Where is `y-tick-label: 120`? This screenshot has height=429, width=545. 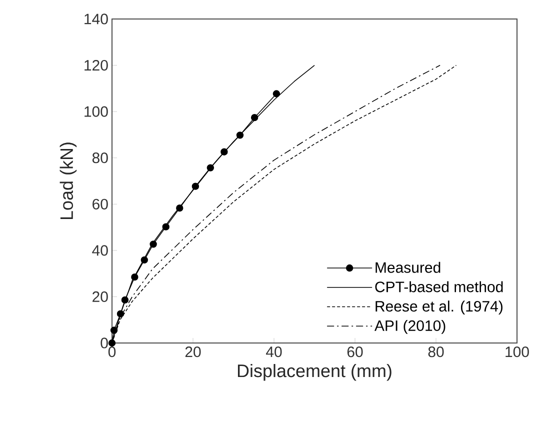 y-tick-label: 120 is located at coordinates (96, 65).